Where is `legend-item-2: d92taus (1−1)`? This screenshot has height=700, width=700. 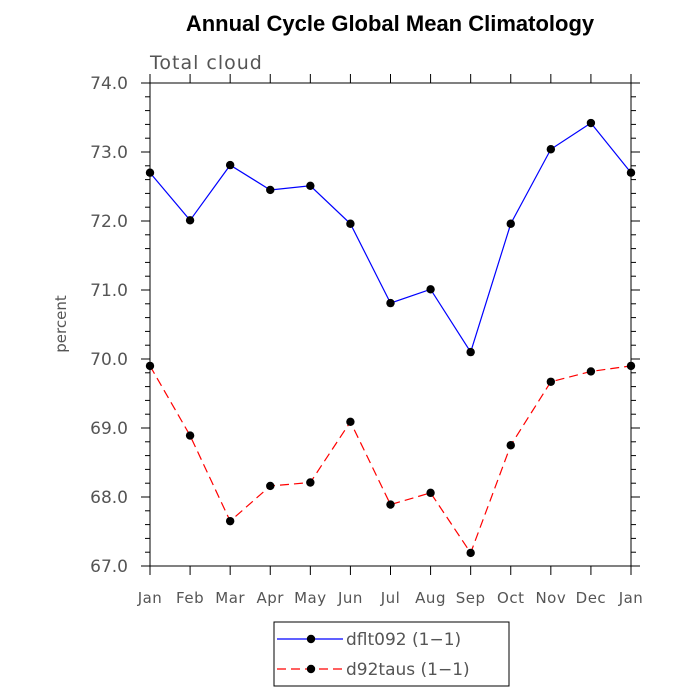
legend-item-2: d92taus (1−1) is located at coordinates (373, 670).